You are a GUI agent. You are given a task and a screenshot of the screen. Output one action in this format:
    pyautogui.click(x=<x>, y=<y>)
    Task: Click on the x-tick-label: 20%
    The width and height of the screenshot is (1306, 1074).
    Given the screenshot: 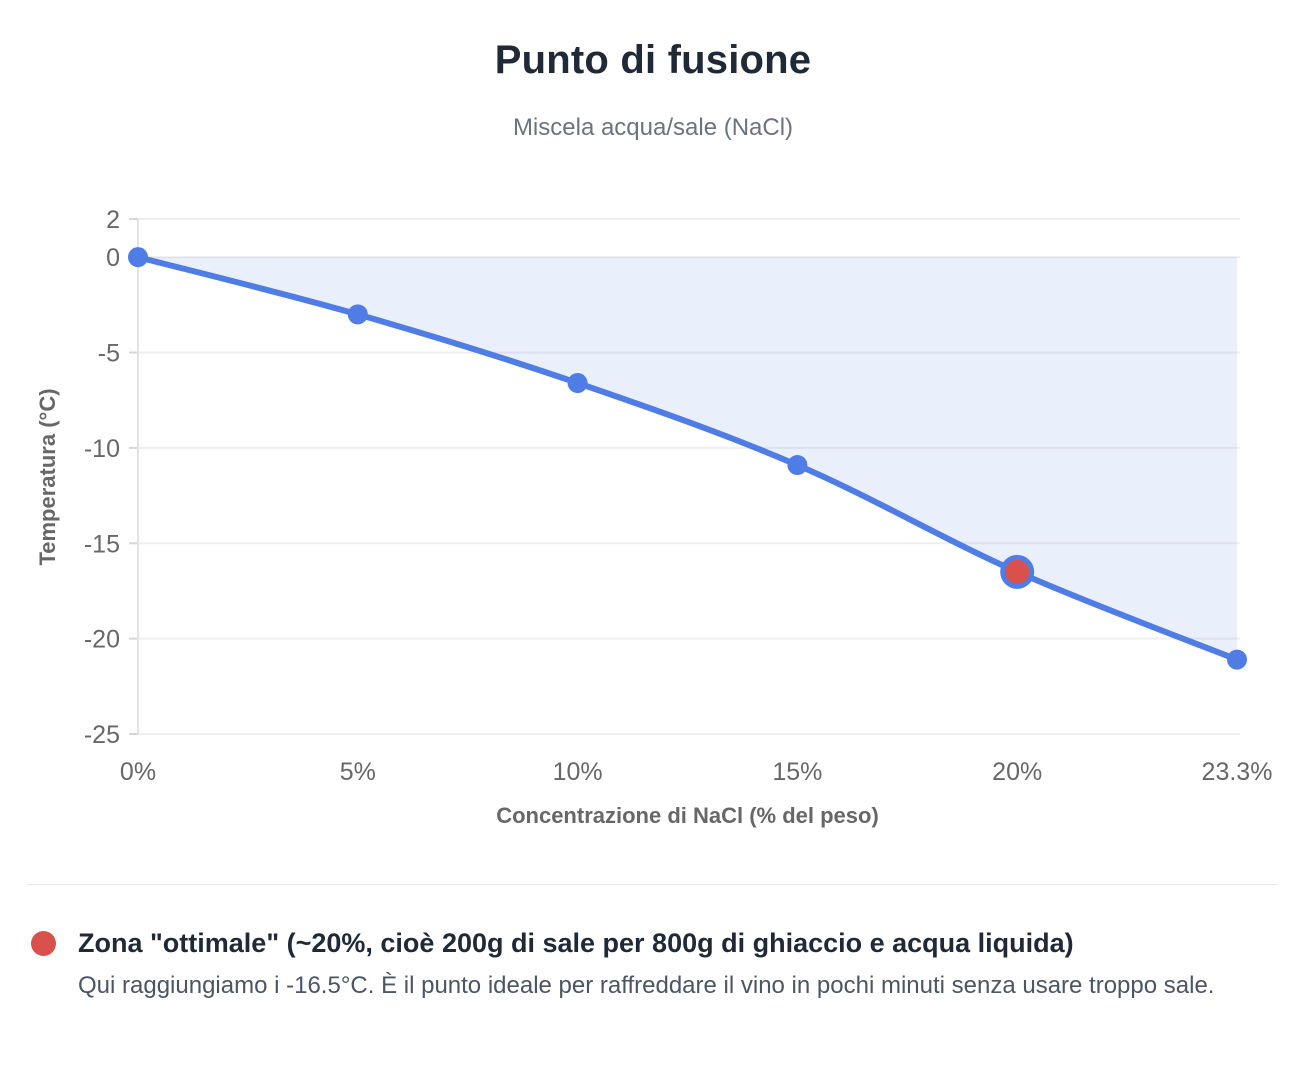 What is the action you would take?
    pyautogui.click(x=1017, y=772)
    